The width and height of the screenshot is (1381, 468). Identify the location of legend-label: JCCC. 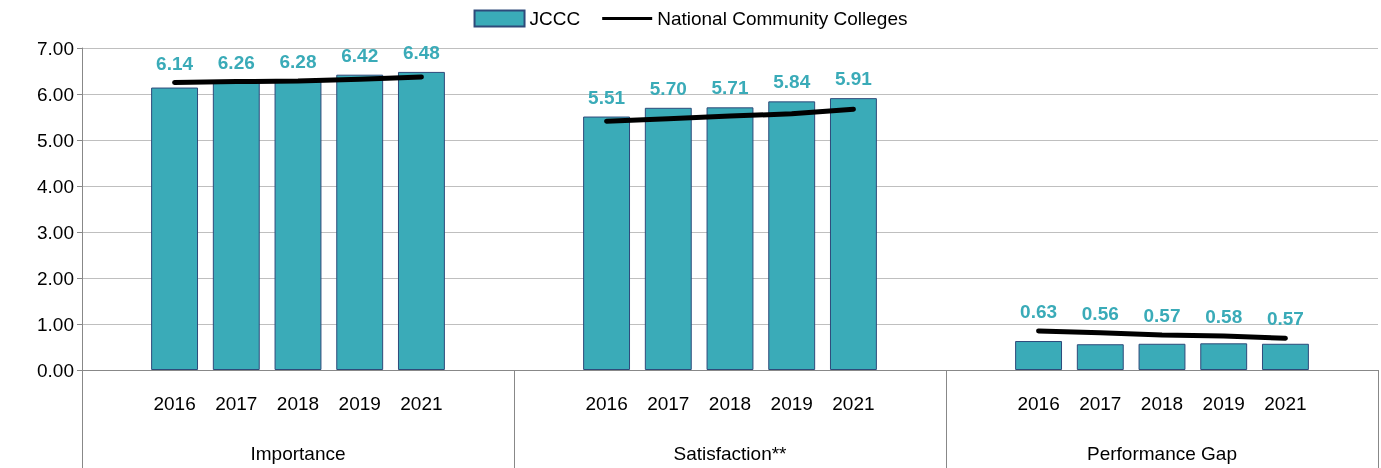
(555, 18).